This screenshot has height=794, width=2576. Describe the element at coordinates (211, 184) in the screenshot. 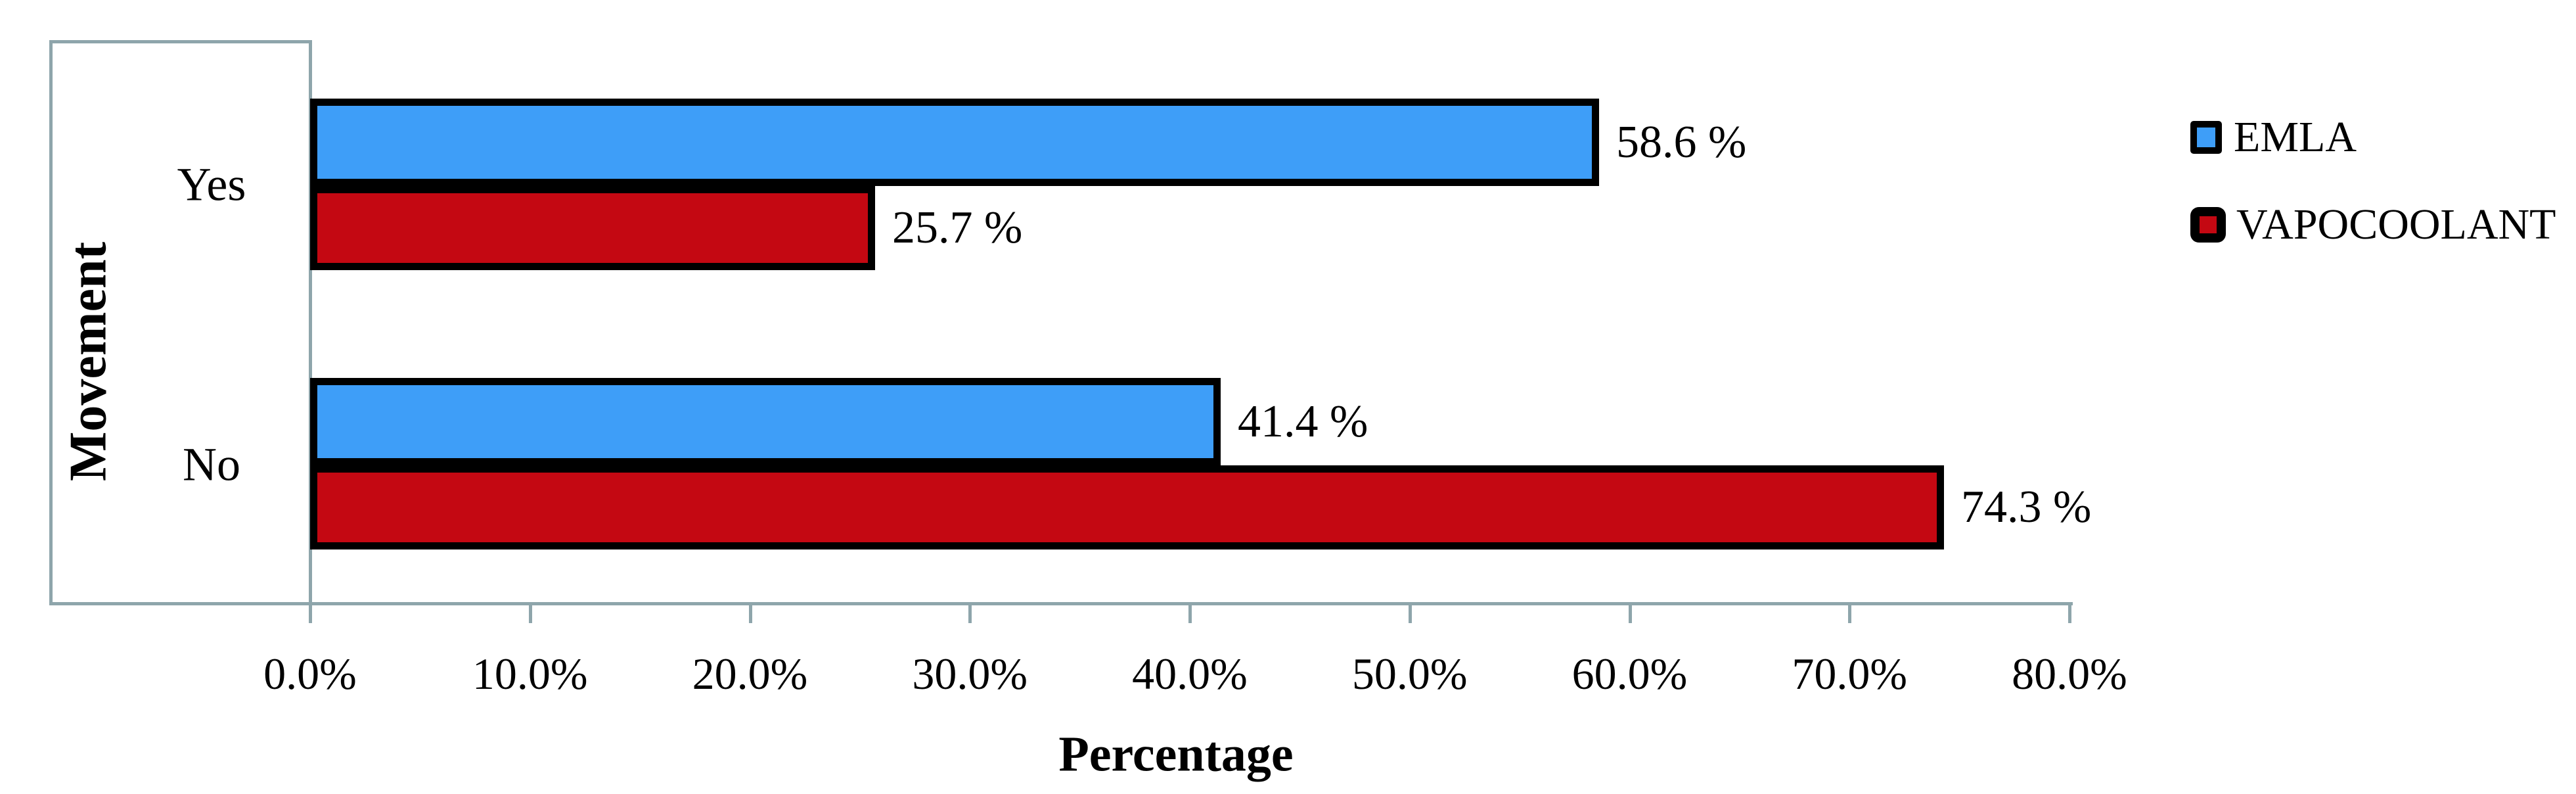

I see `category-label-yes: Yes` at that location.